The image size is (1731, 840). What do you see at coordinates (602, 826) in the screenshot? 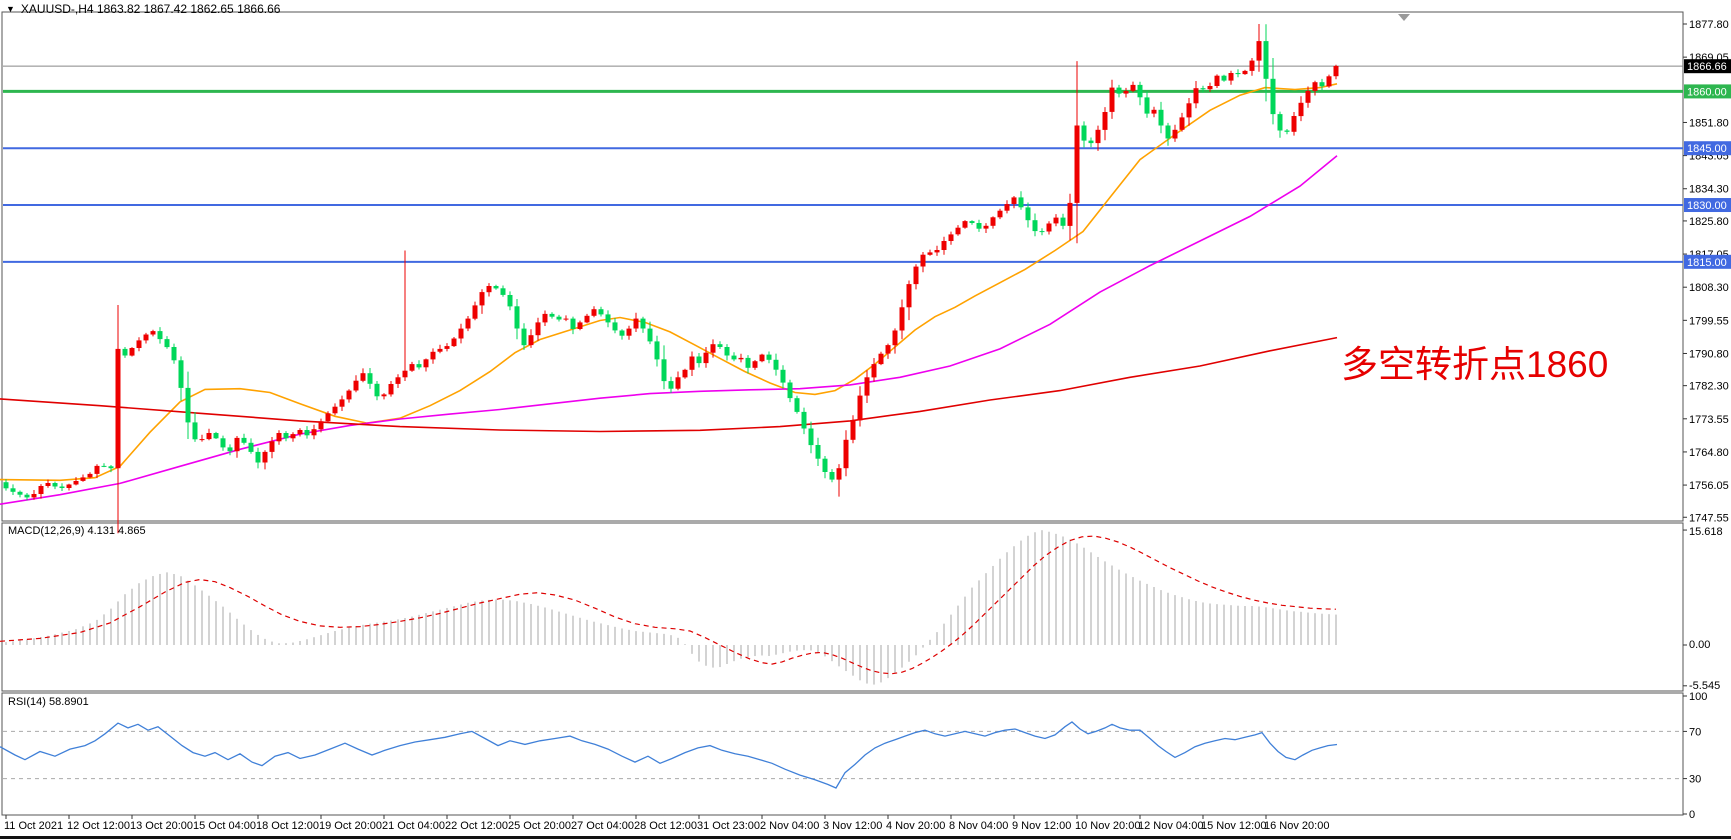
I see `time-tick-label: 27 Oct 04:00` at bounding box center [602, 826].